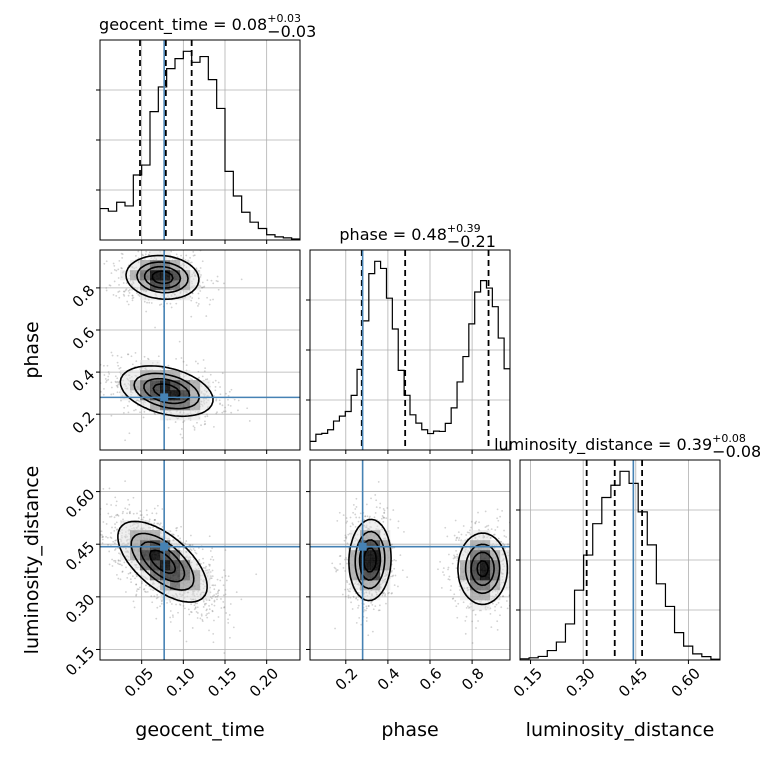 Image resolution: width=760 pixels, height=760 pixels. Describe the element at coordinates (183, 25) in the screenshot. I see `title-prefix: geocent_time = 0.08` at that location.